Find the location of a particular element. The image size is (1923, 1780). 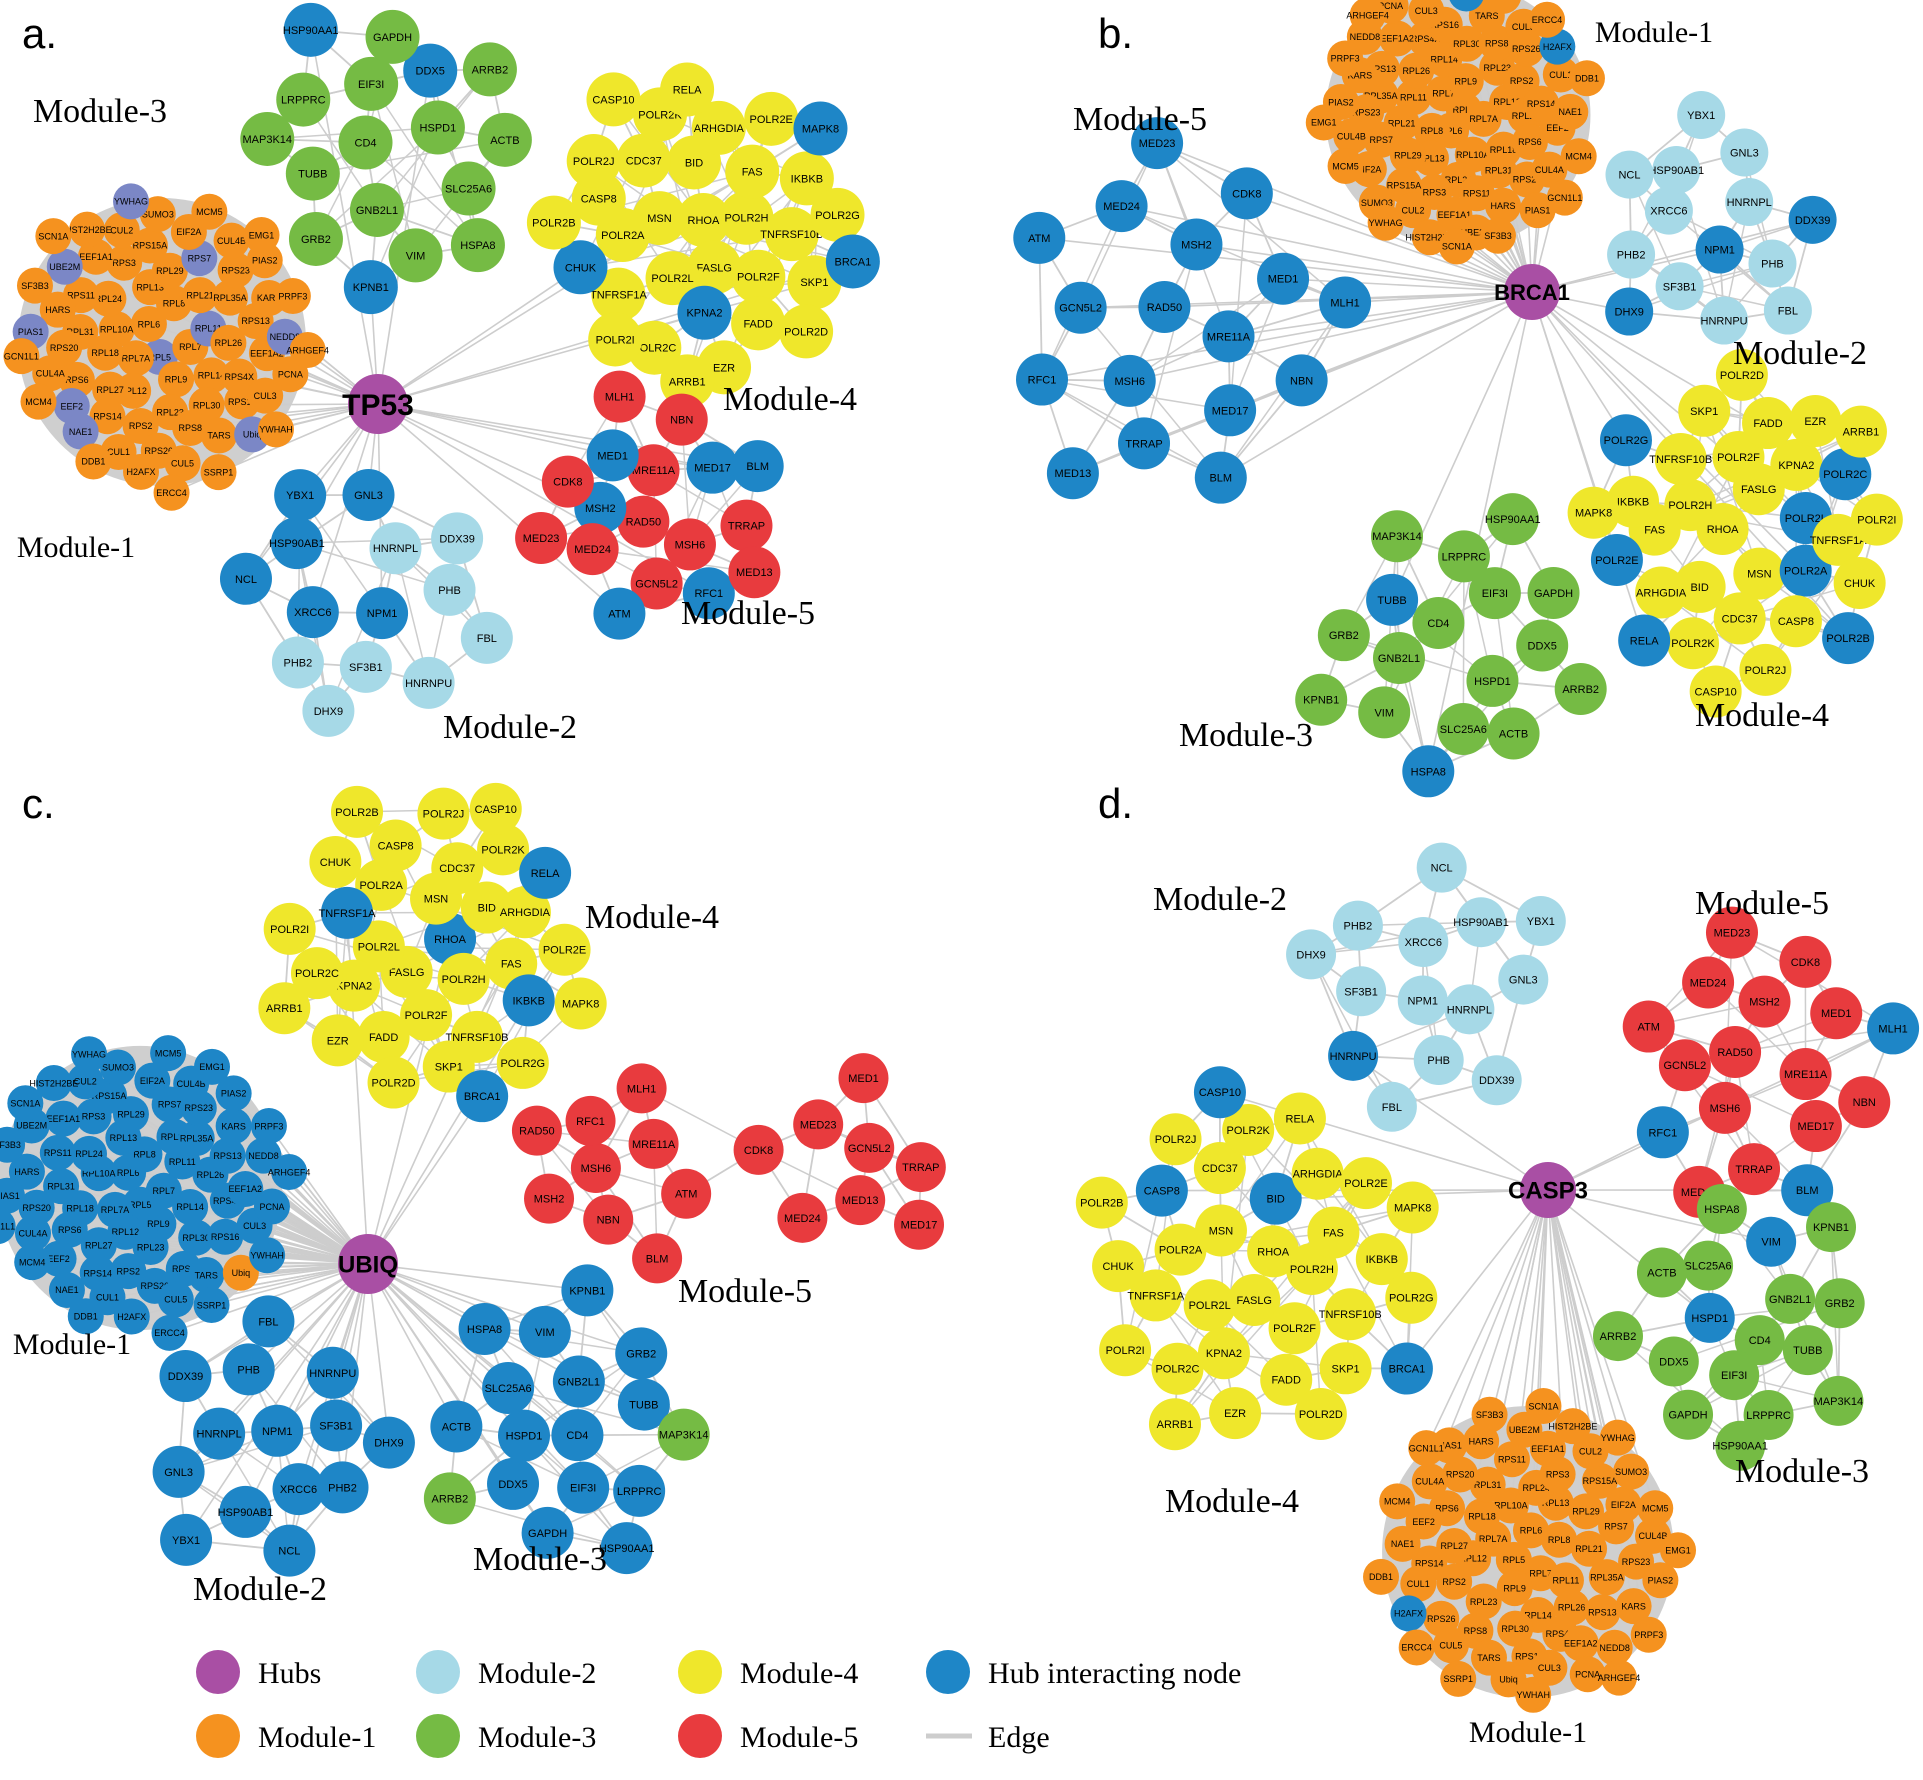

node-FAS is located at coordinates (752, 172).